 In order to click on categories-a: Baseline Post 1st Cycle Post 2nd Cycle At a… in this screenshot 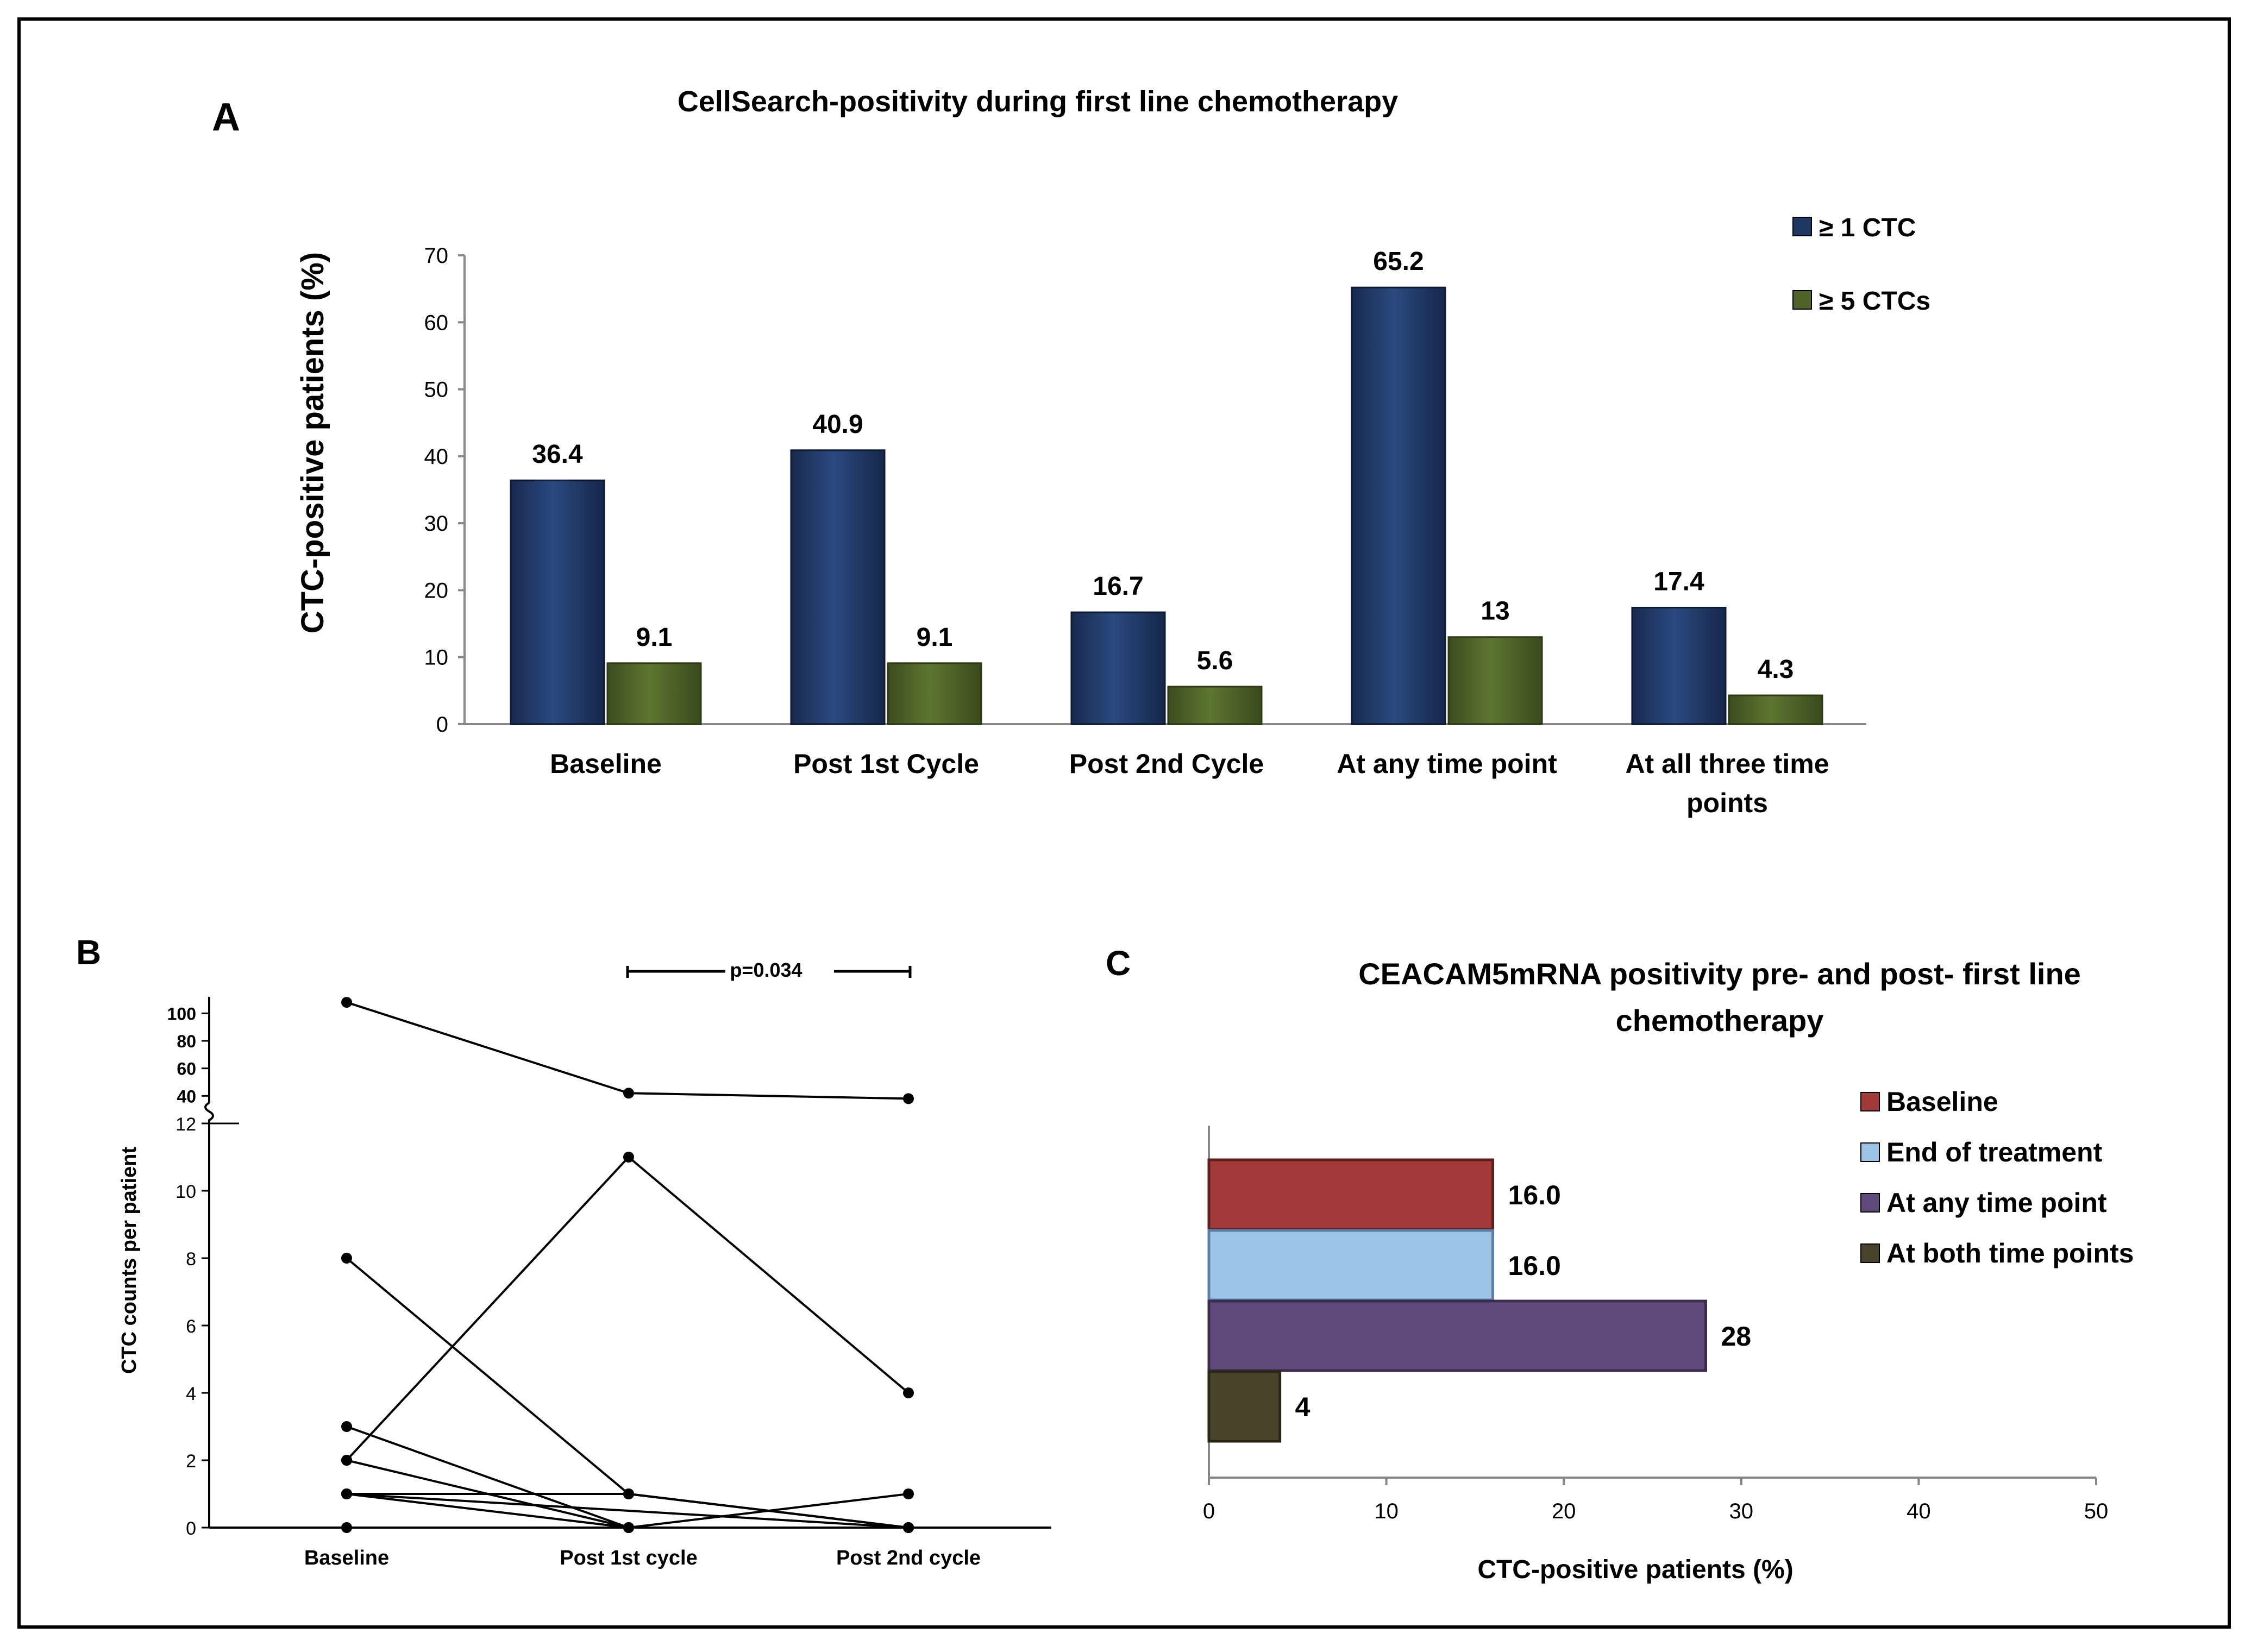, I will do `click(1189, 783)`.